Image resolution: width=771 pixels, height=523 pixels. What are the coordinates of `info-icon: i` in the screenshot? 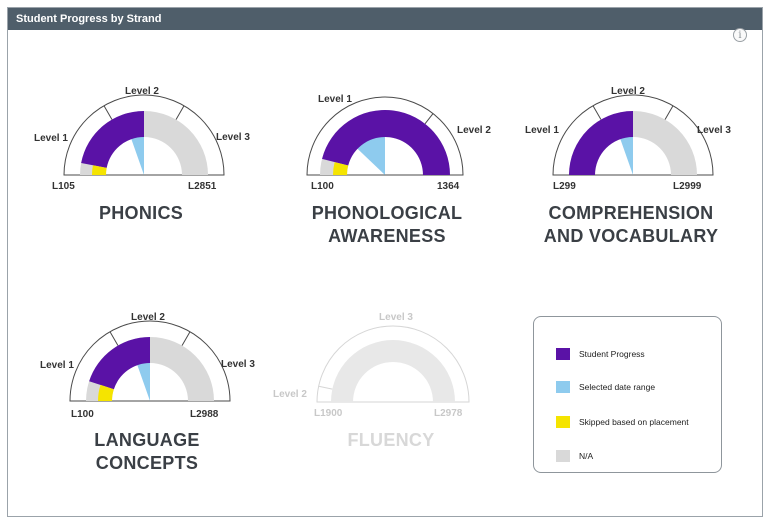 It's located at (740, 35).